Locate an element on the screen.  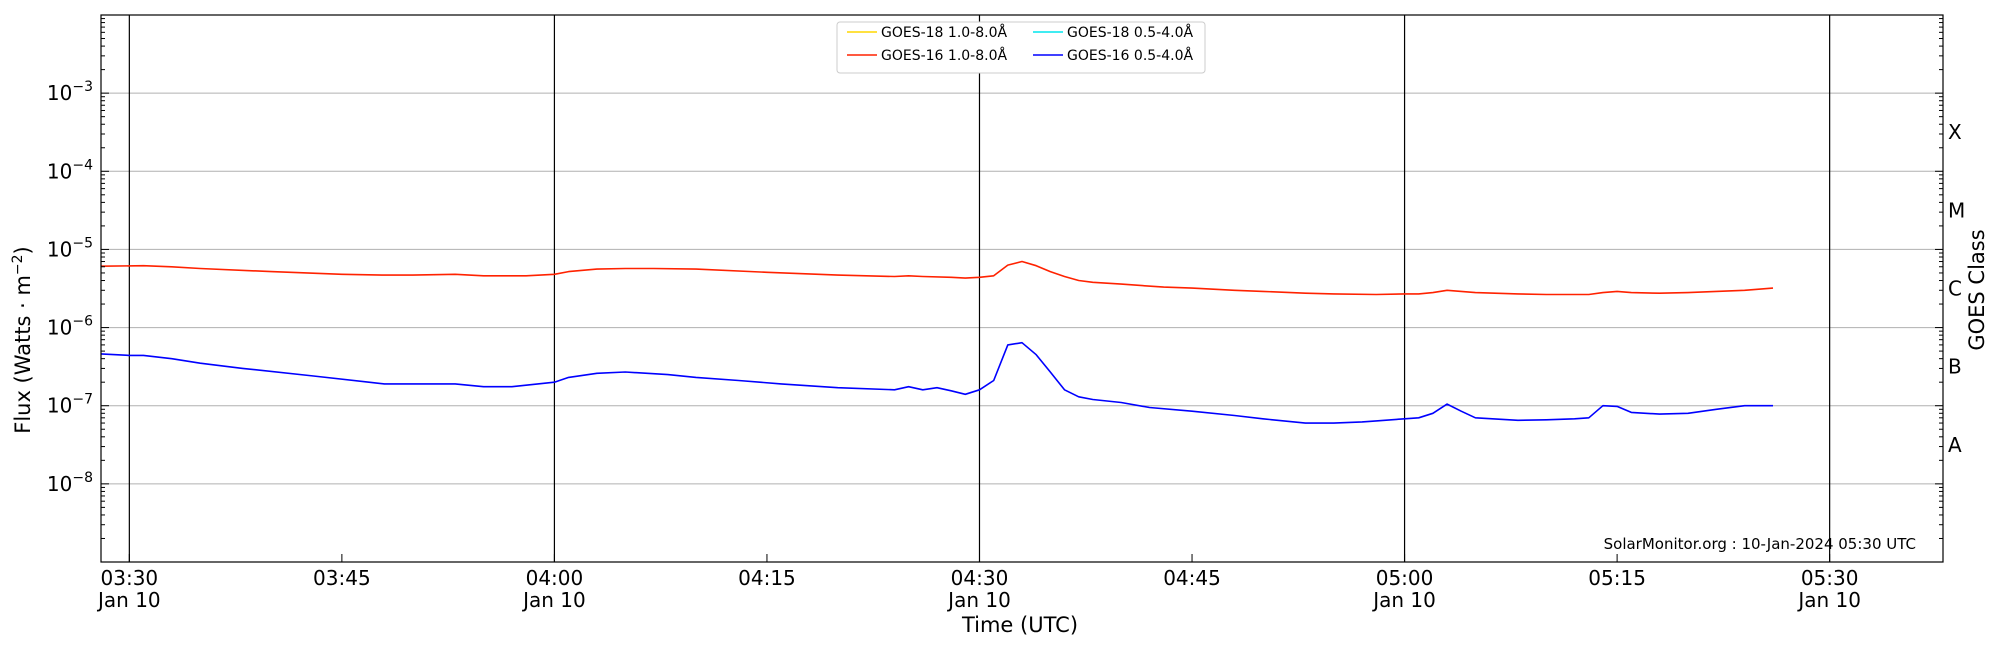
x-tick-label: 04:45 is located at coordinates (1192, 578).